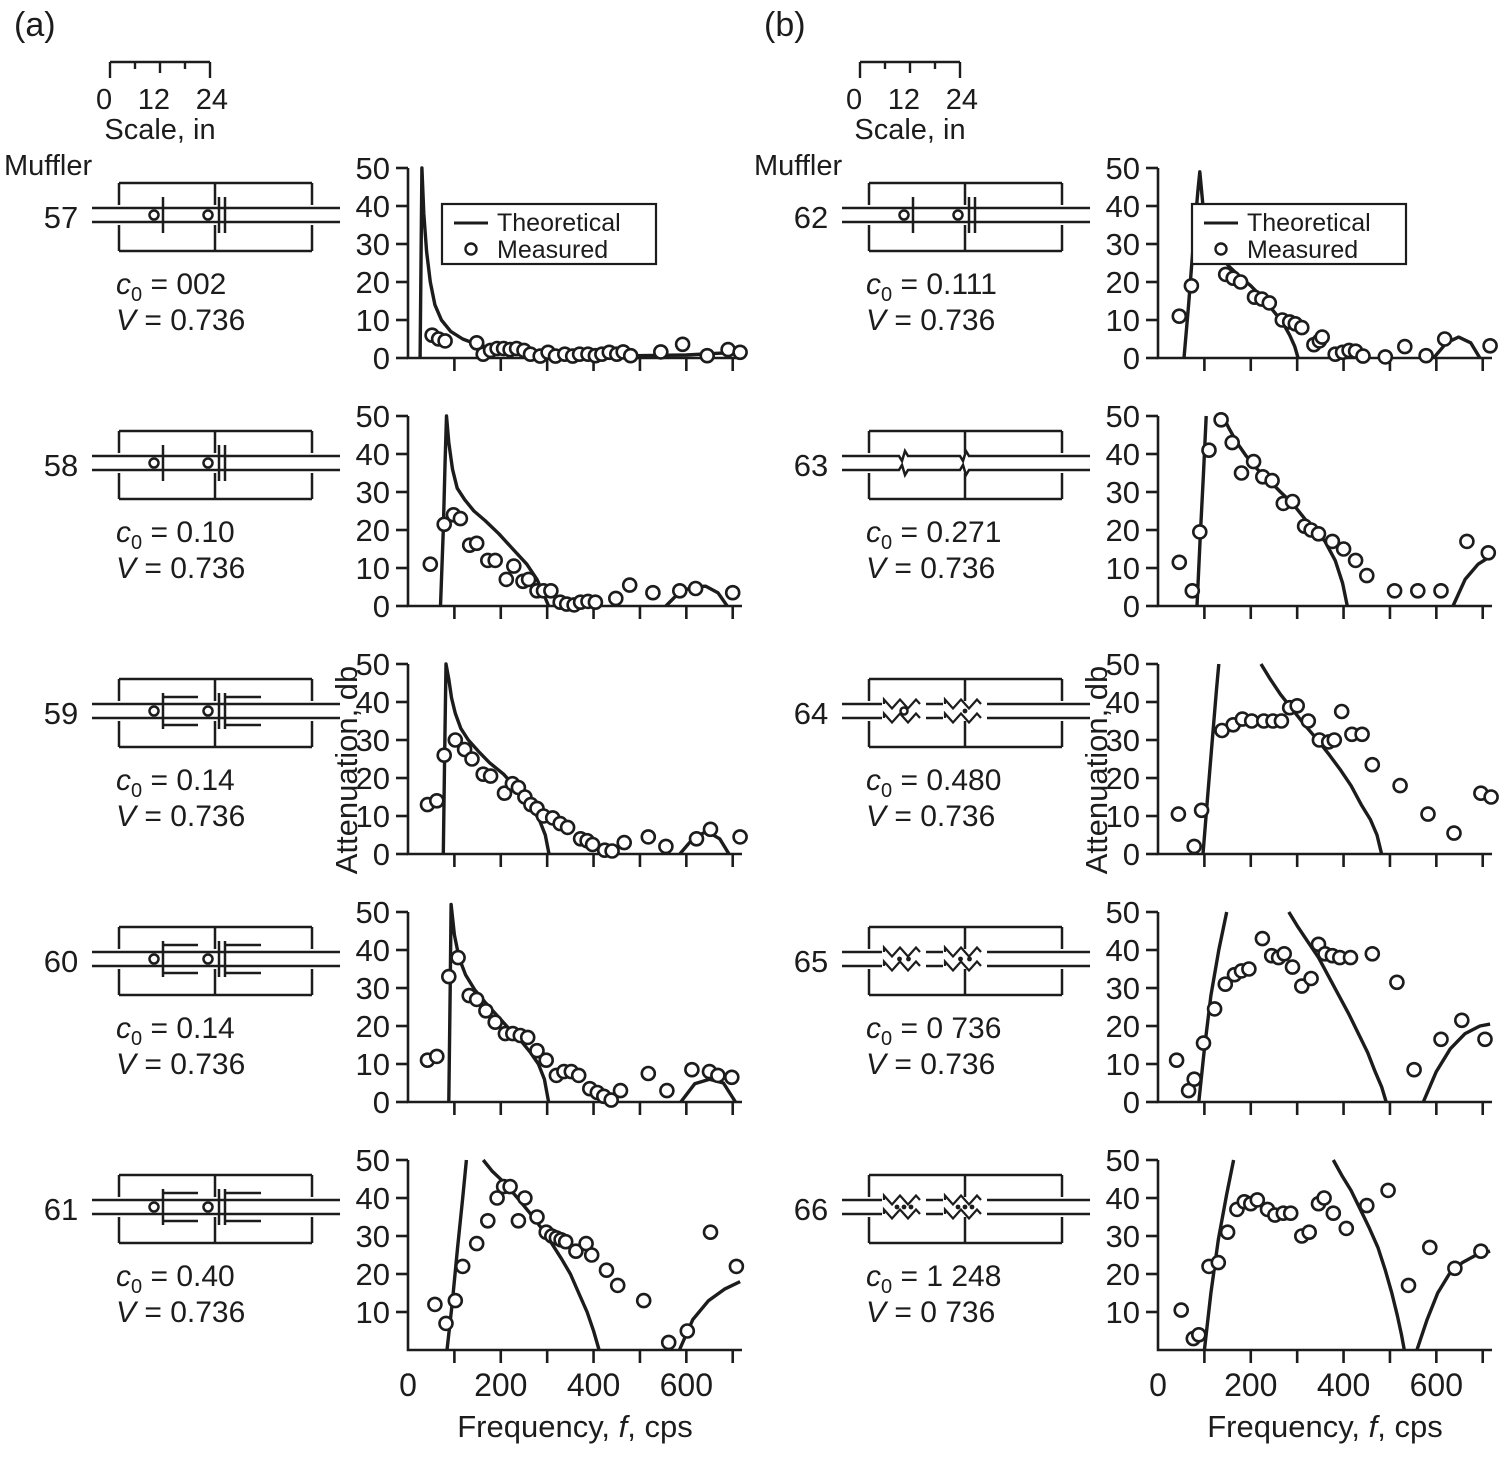 Image resolution: width=1500 pixels, height=1463 pixels. Describe the element at coordinates (471, 249) in the screenshot. I see `legend-circle-sample` at that location.